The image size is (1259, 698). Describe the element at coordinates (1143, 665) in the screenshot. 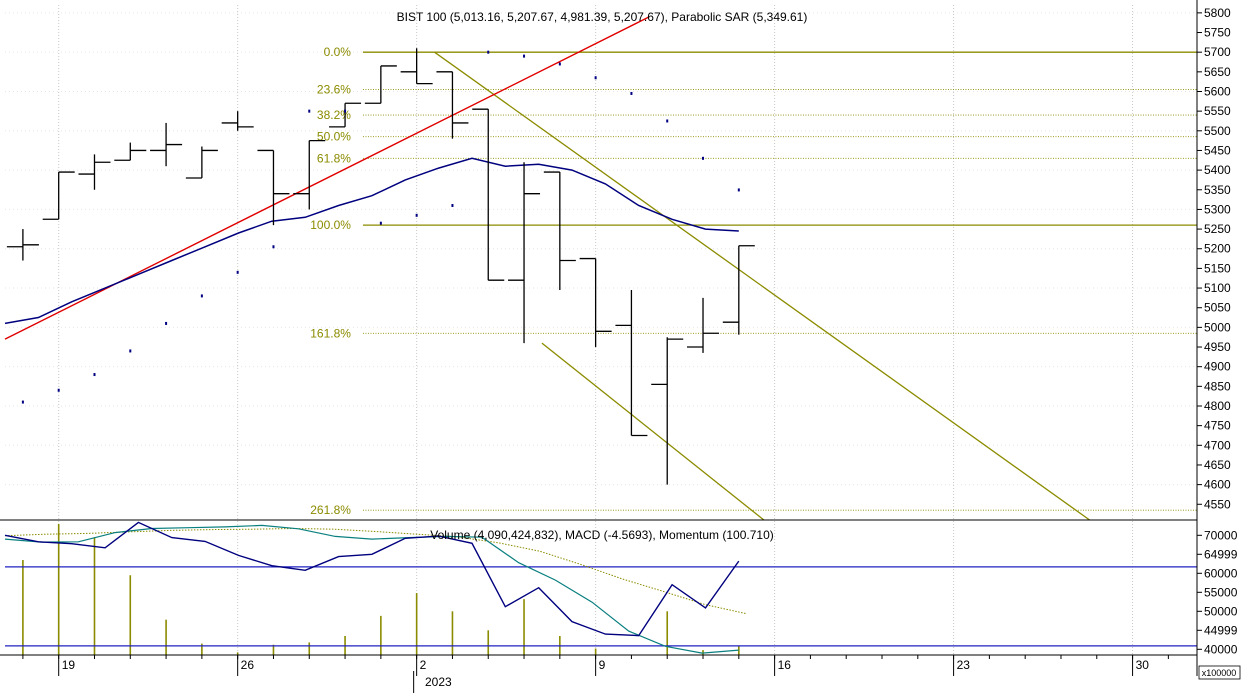

I see `x-axis-label: 30` at that location.